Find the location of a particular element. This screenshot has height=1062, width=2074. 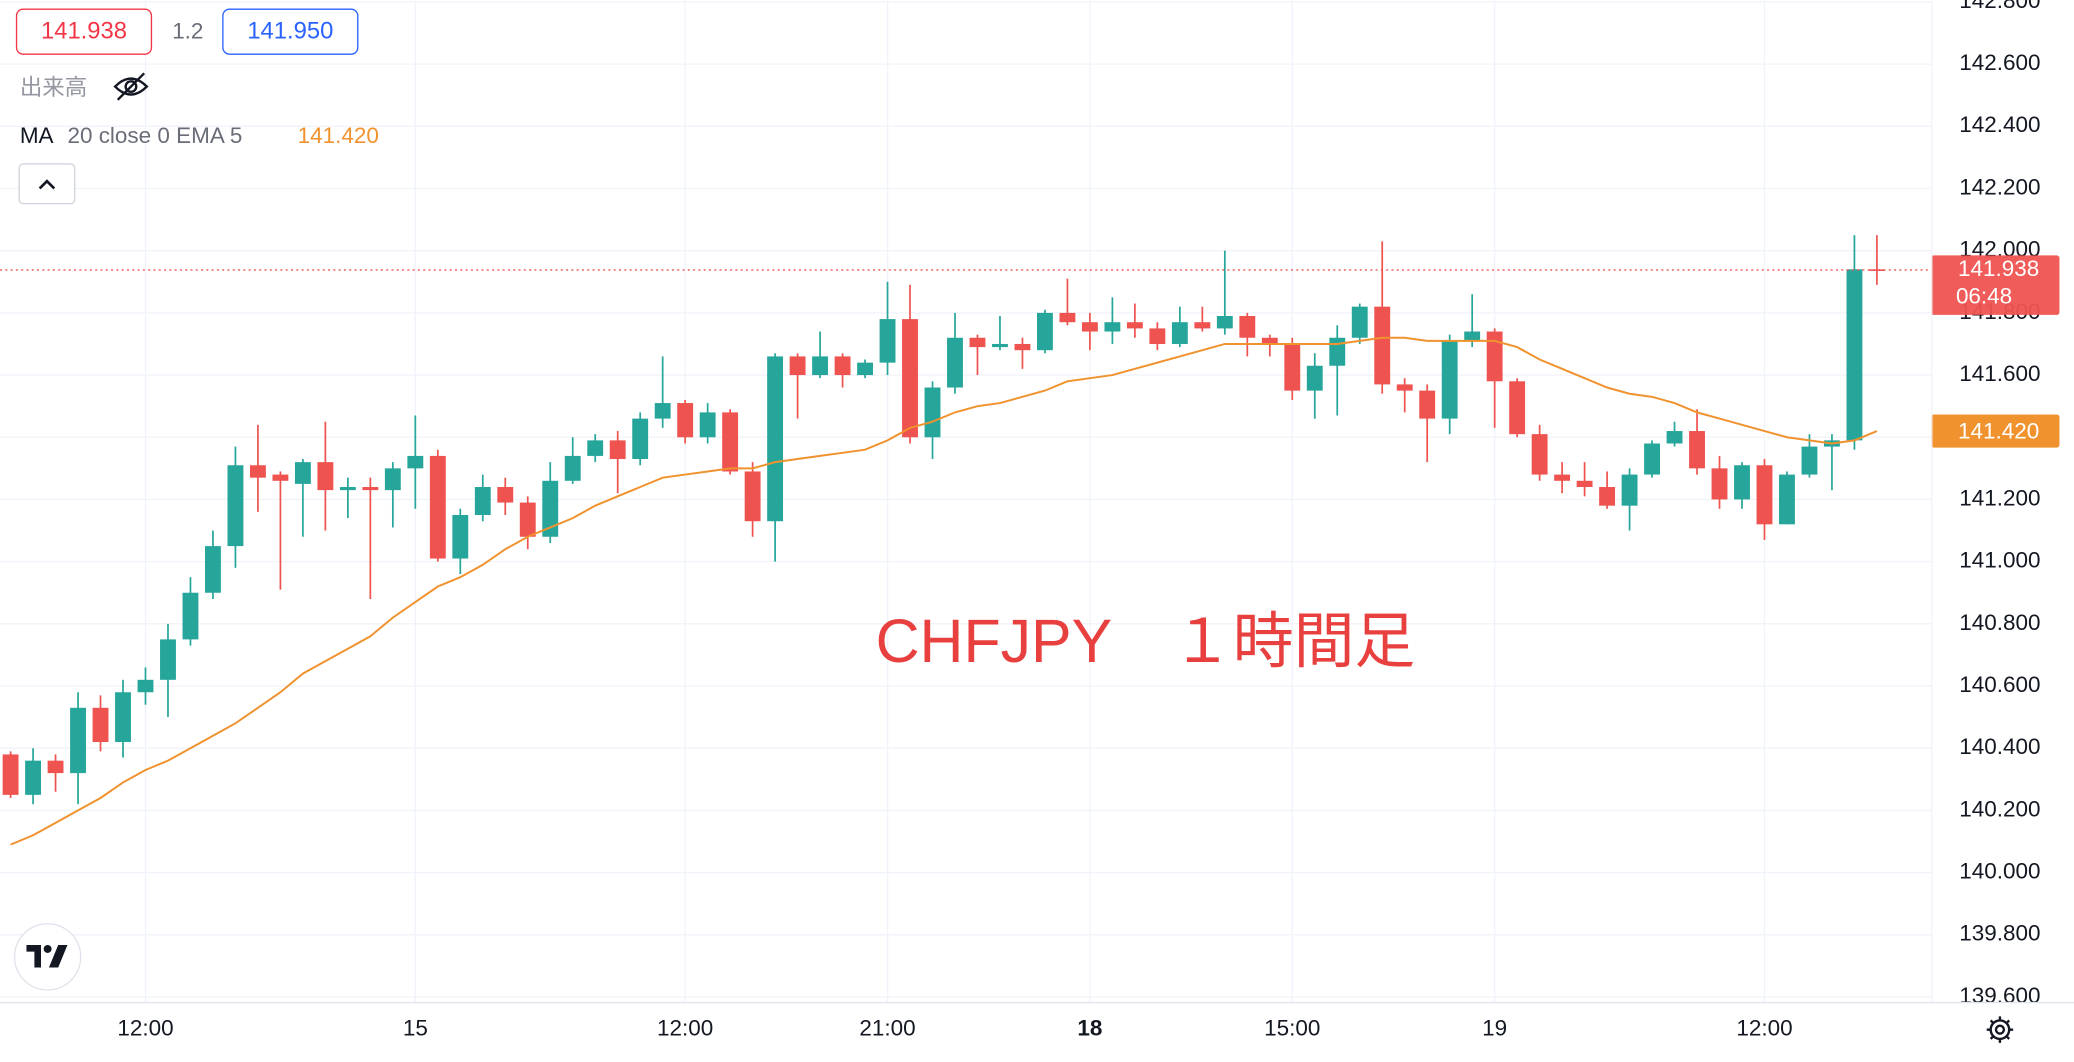

indicator-tag is located at coordinates (1995, 431).